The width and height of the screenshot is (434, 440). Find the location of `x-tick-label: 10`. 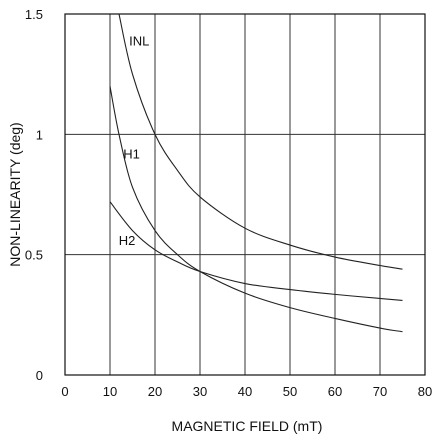

x-tick-label: 10 is located at coordinates (110, 391).